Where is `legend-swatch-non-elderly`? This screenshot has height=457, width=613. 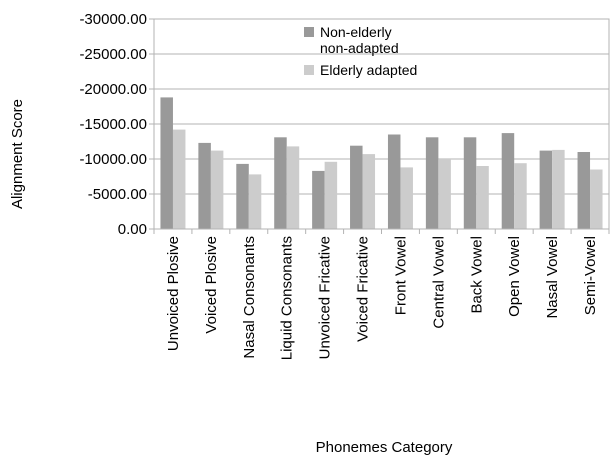 legend-swatch-non-elderly is located at coordinates (309, 32).